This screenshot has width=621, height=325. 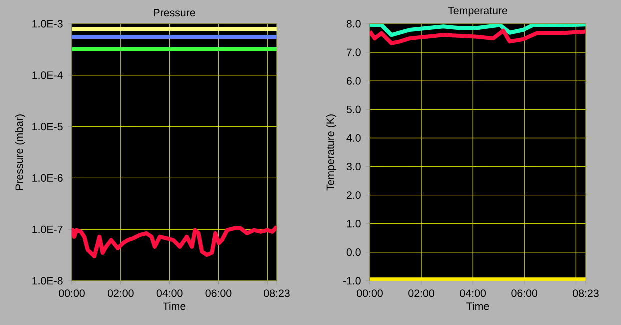 What do you see at coordinates (353, 138) in the screenshot?
I see `y-tick-label: 4.0` at bounding box center [353, 138].